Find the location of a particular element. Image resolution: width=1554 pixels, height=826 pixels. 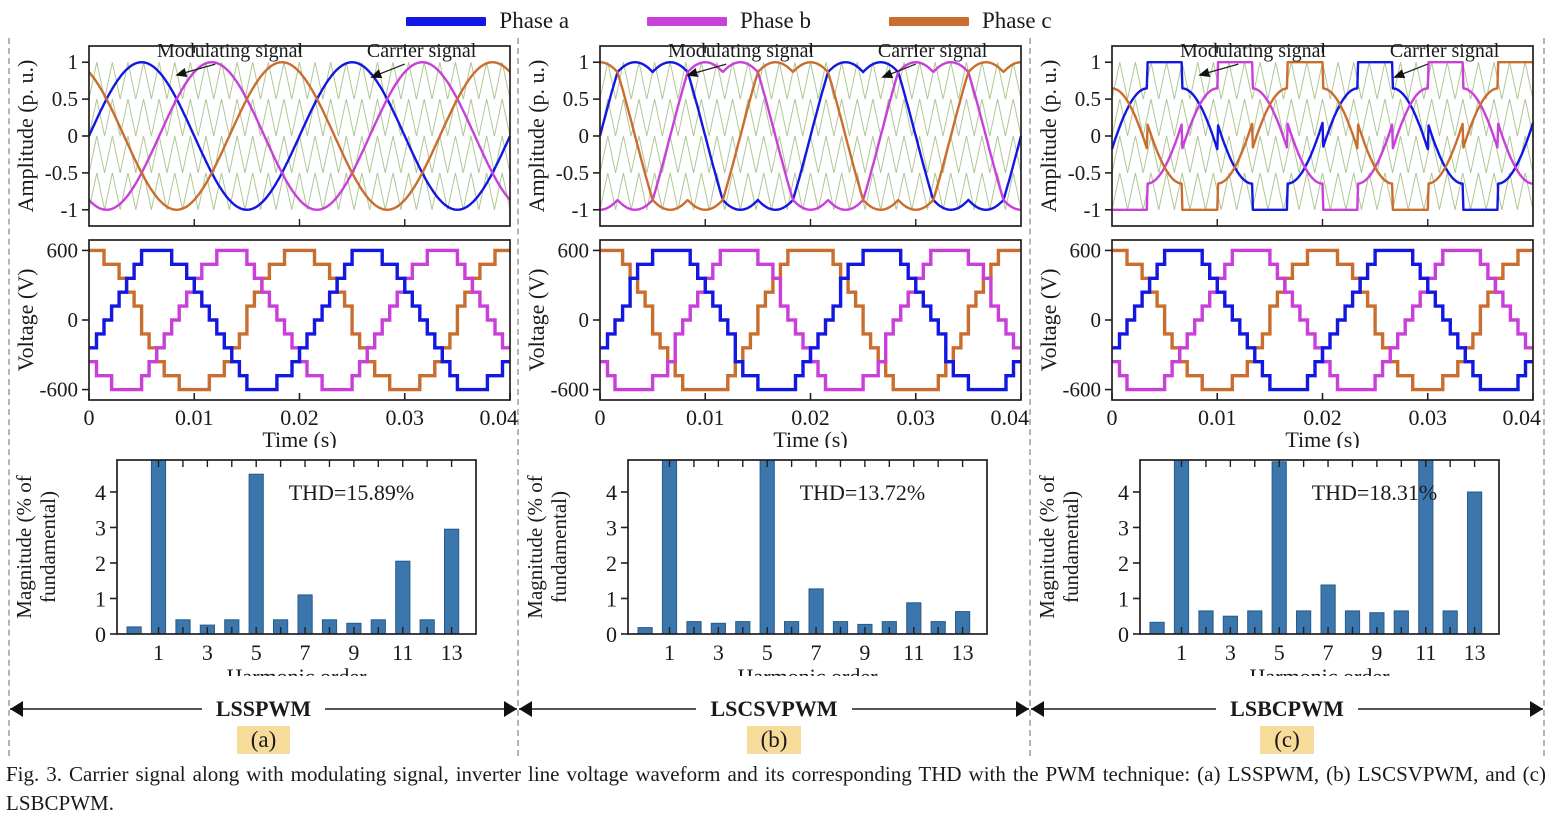

modulating-phase-a is located at coordinates (299, 136).